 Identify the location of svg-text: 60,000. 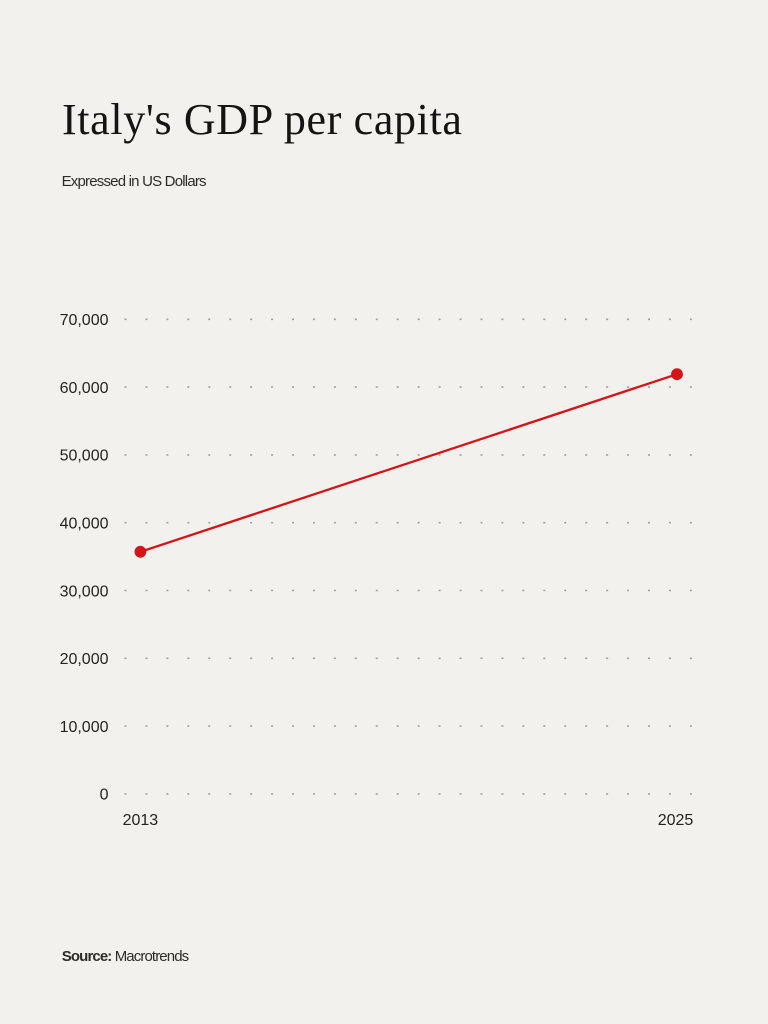
(84, 388).